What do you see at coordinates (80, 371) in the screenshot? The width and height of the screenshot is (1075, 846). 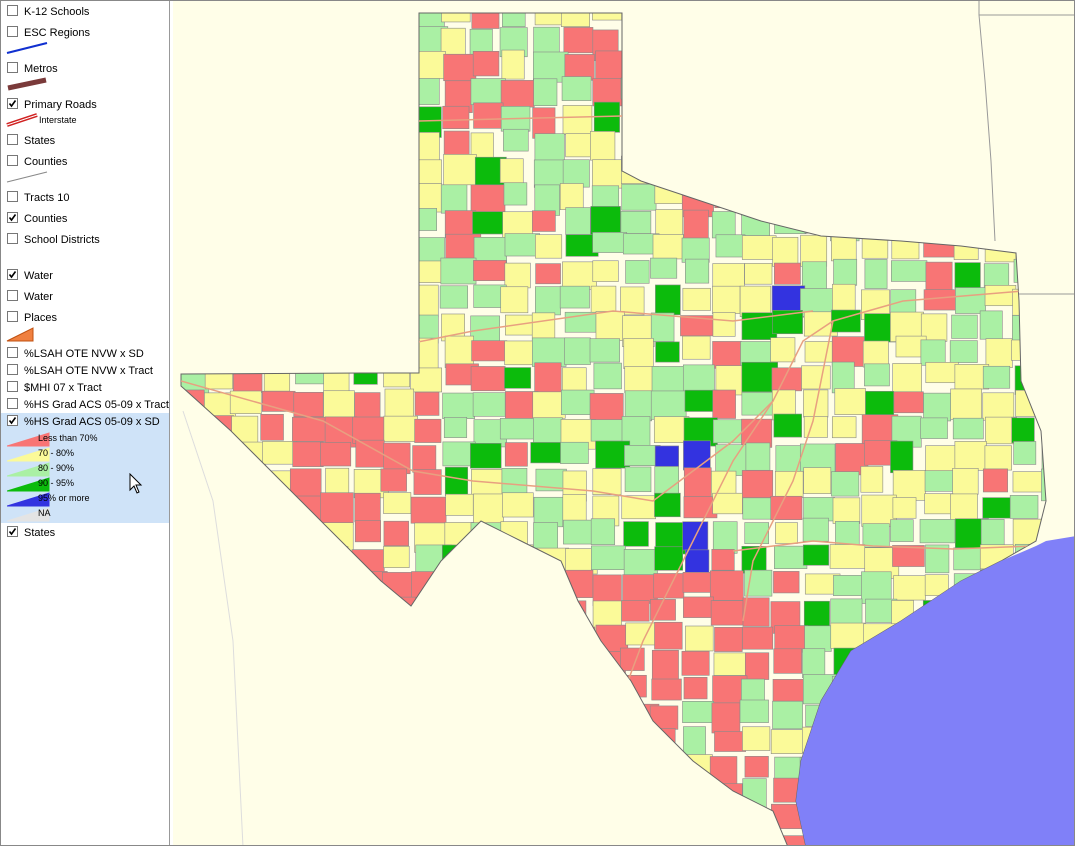 I see `layer-row: %LSAH OTE NVW x Tract` at bounding box center [80, 371].